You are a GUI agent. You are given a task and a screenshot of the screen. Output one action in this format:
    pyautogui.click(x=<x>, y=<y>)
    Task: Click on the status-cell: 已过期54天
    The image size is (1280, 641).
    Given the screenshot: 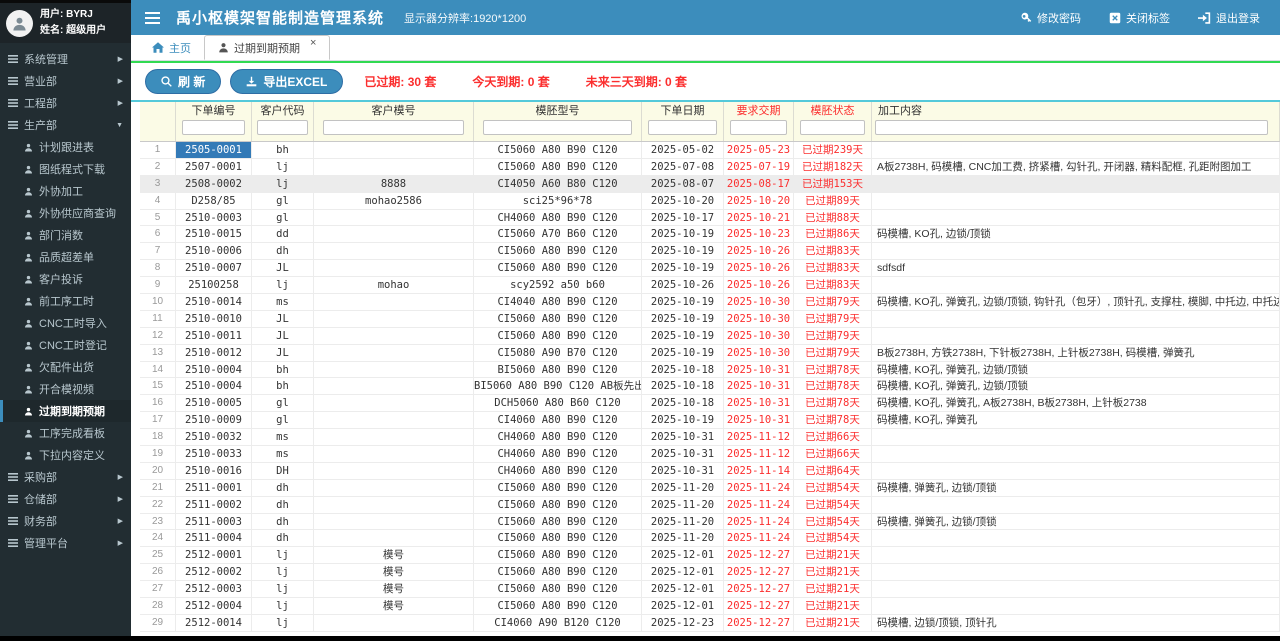 What is the action you would take?
    pyautogui.click(x=833, y=487)
    